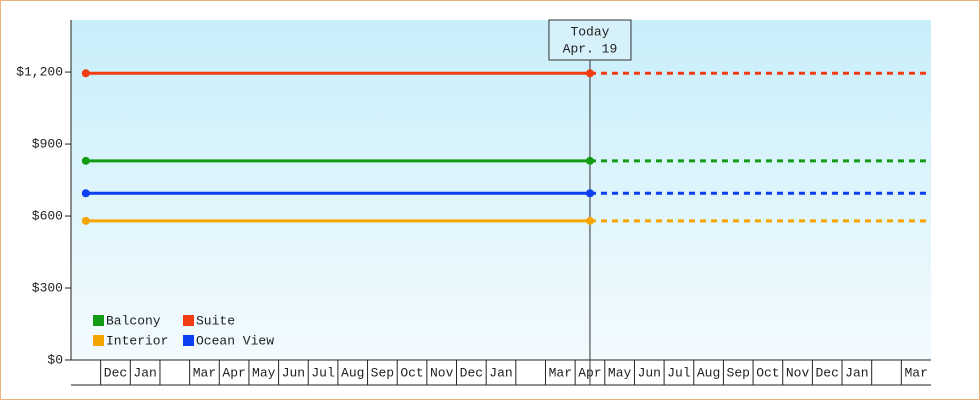 Image resolution: width=980 pixels, height=400 pixels. Describe the element at coordinates (55, 359) in the screenshot. I see `y-tick-label: $0` at that location.